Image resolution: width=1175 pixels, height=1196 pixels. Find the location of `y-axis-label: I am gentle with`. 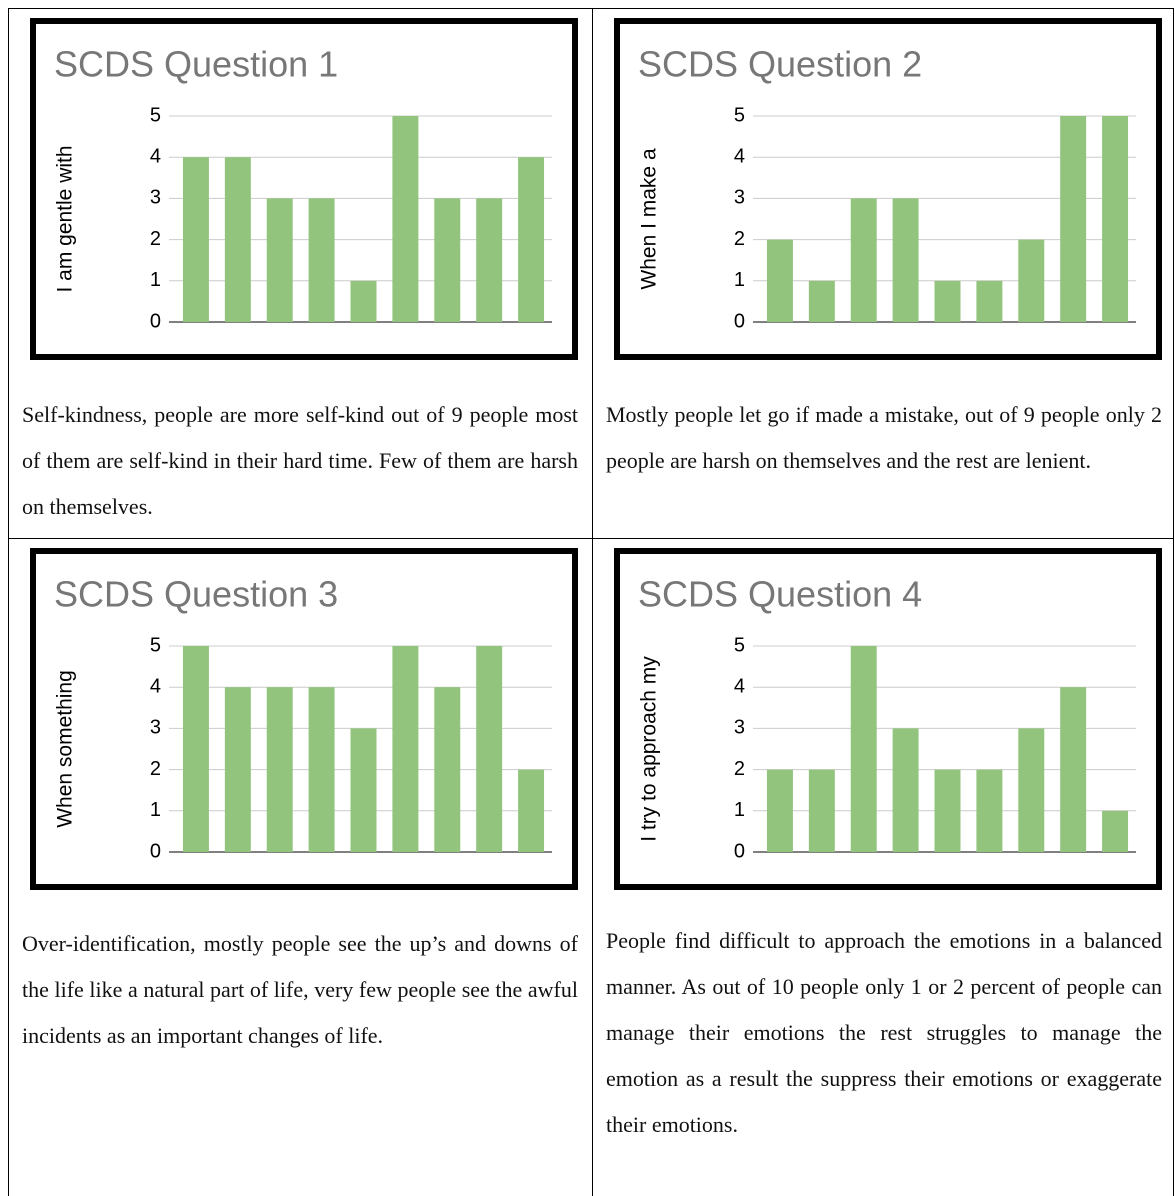

y-axis-label: I am gentle with is located at coordinates (65, 218).